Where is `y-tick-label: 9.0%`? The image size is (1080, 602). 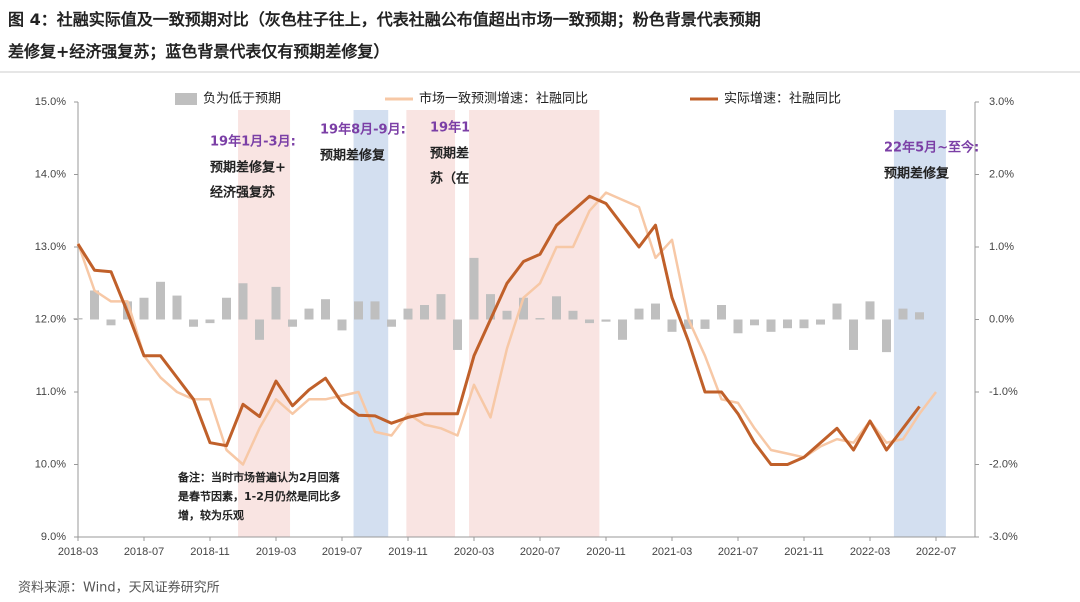
y-tick-label: 9.0% is located at coordinates (53, 537).